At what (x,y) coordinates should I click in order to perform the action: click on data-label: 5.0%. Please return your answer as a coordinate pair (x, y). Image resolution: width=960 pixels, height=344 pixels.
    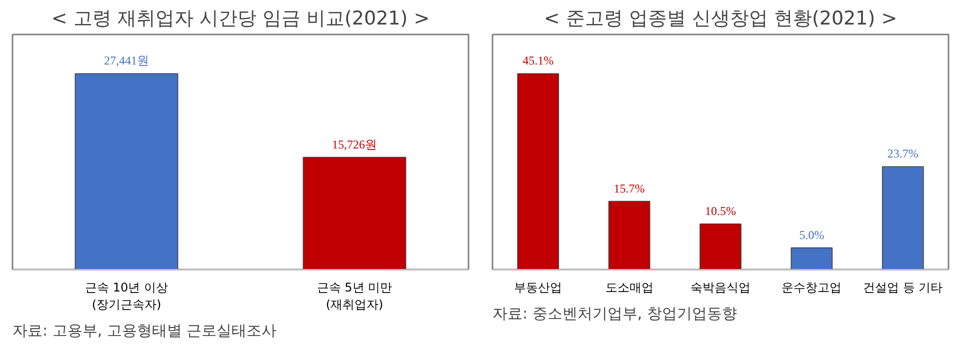
    Looking at the image, I should click on (811, 235).